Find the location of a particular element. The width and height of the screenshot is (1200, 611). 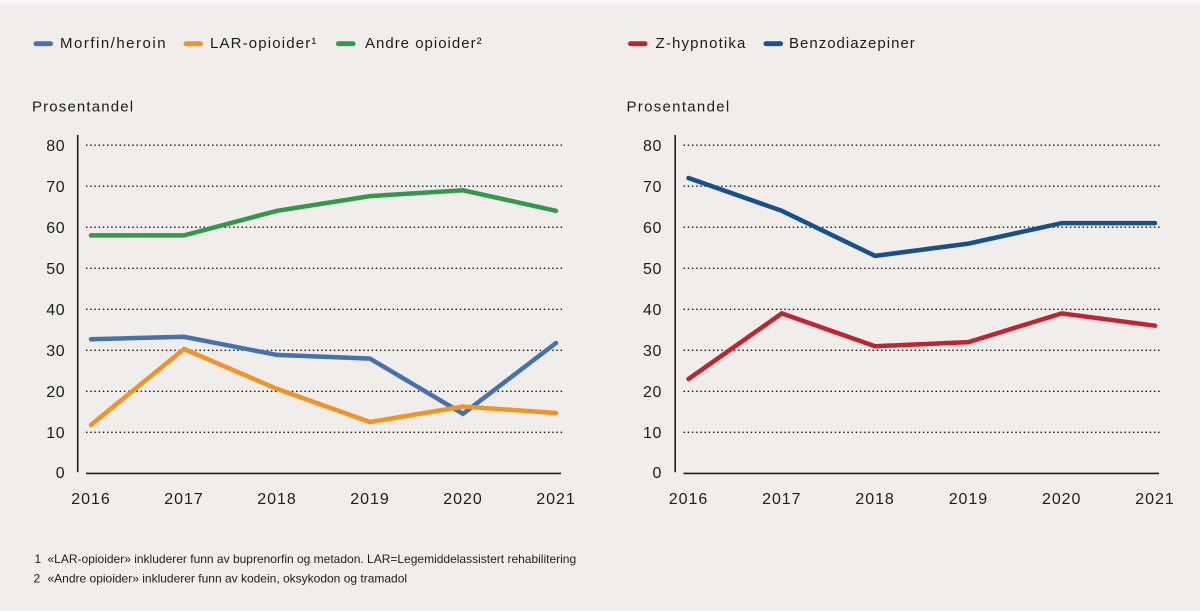

svg-text: LAR-opioider¹ is located at coordinates (264, 43).